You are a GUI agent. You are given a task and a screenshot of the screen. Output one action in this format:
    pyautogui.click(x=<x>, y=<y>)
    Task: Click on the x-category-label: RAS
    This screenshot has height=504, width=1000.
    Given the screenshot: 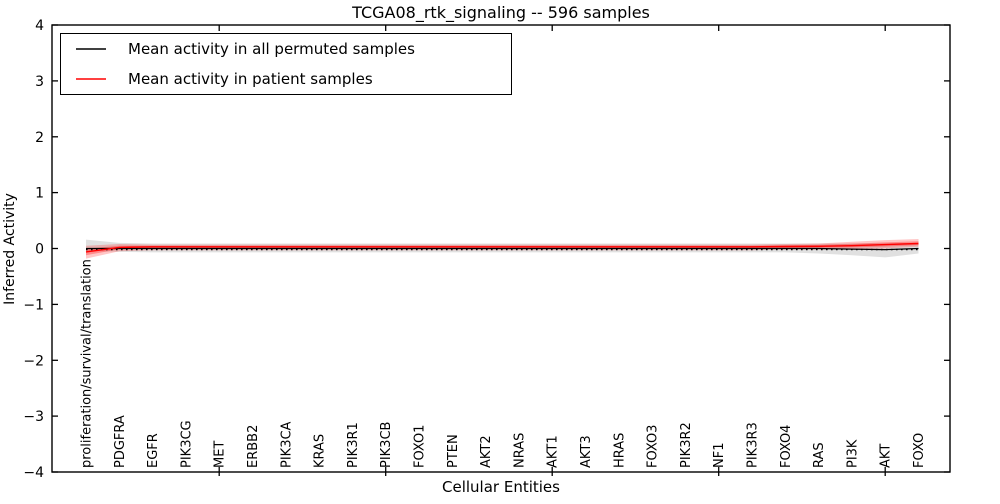 What is the action you would take?
    pyautogui.click(x=819, y=455)
    